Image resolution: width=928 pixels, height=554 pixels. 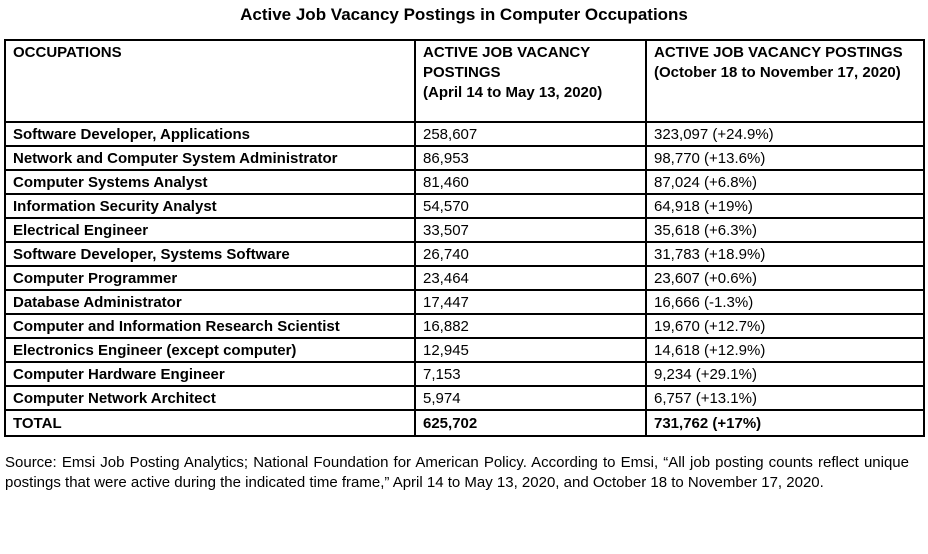 I want to click on april-may-cell: 258,607, so click(x=530, y=134).